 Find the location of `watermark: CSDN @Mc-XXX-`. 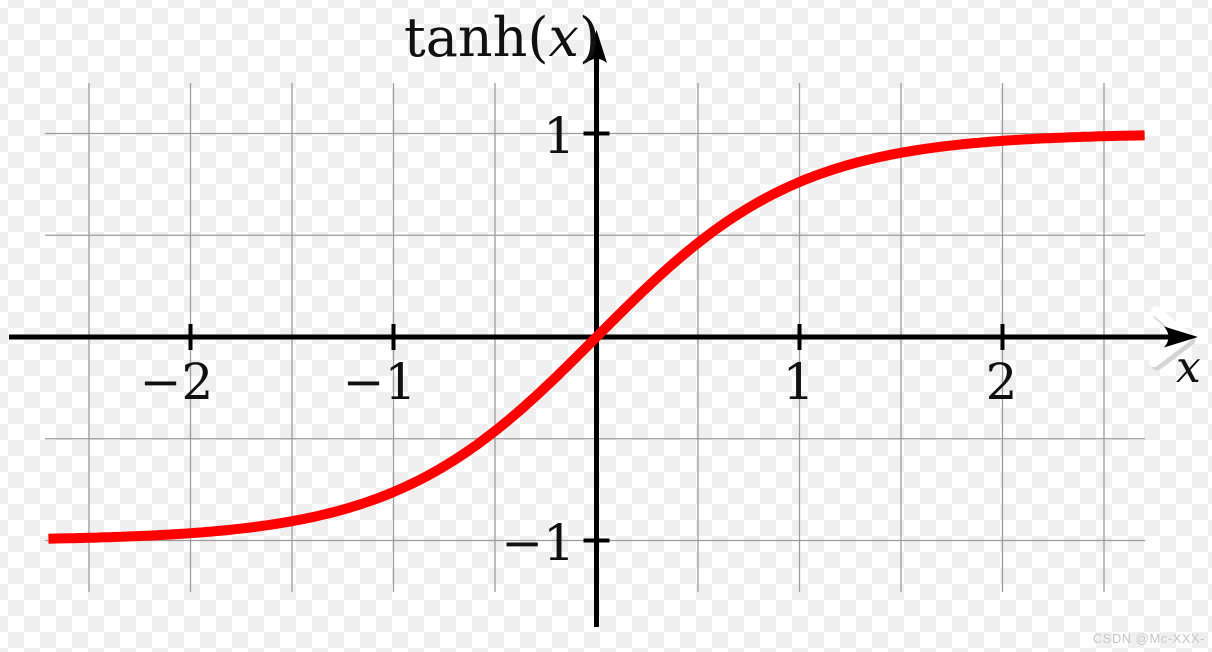

watermark: CSDN @Mc-XXX- is located at coordinates (1148, 638).